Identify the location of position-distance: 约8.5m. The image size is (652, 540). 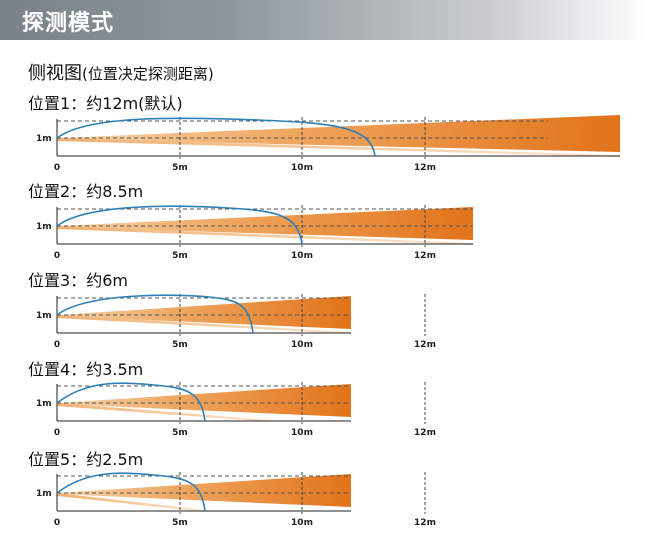
(115, 191).